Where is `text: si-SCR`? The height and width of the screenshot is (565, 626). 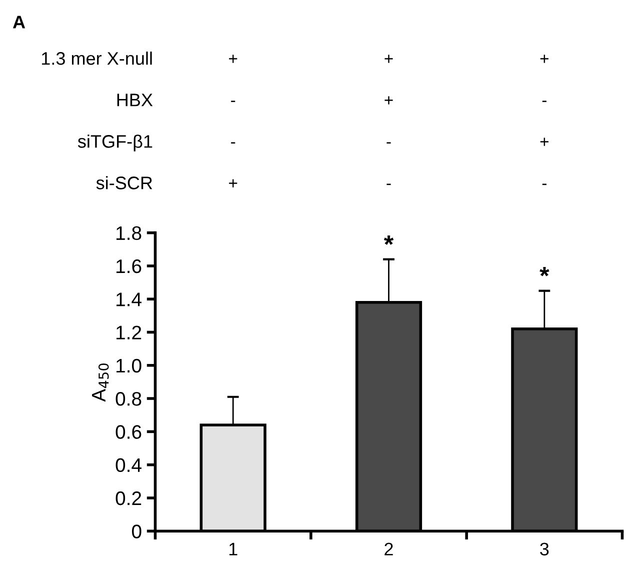
text: si-SCR is located at coordinates (124, 183).